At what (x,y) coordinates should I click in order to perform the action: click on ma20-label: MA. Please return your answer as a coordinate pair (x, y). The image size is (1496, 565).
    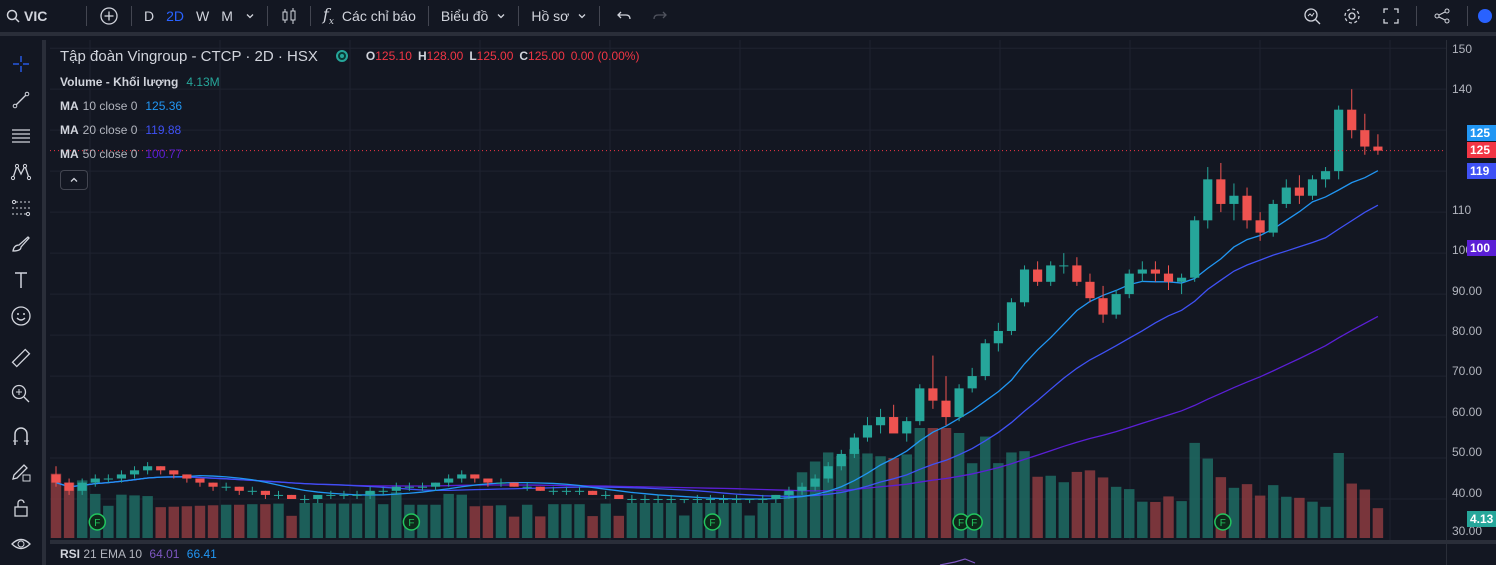
    Looking at the image, I should click on (69, 130).